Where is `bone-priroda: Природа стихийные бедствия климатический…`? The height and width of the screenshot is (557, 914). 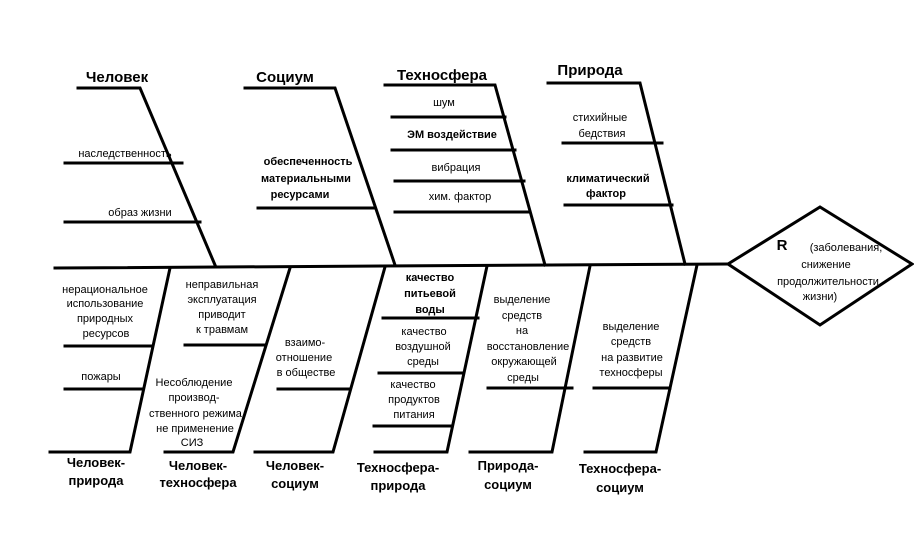
bone-priroda: Природа стихийные бедствия климатический… is located at coordinates (616, 164).